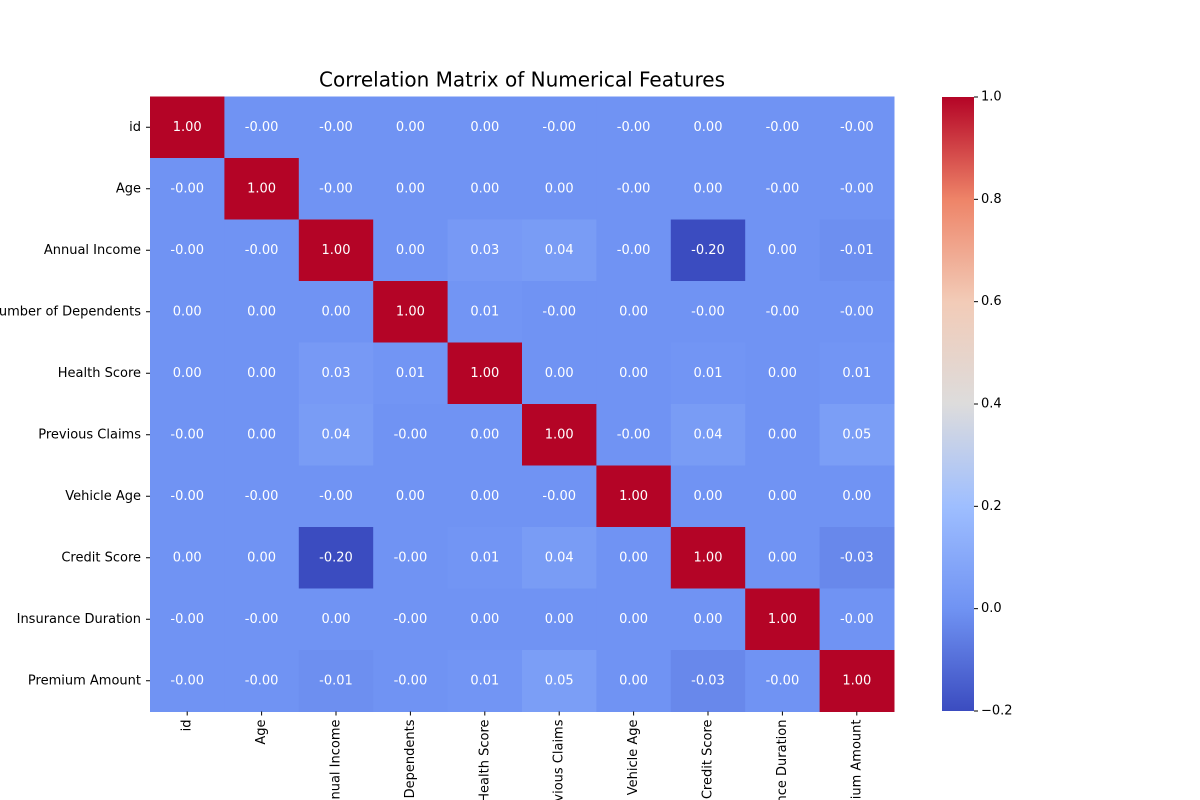 Image resolution: width=1200 pixels, height=800 pixels. What do you see at coordinates (856, 760) in the screenshot?
I see `x-tick-label: Premium Amount` at bounding box center [856, 760].